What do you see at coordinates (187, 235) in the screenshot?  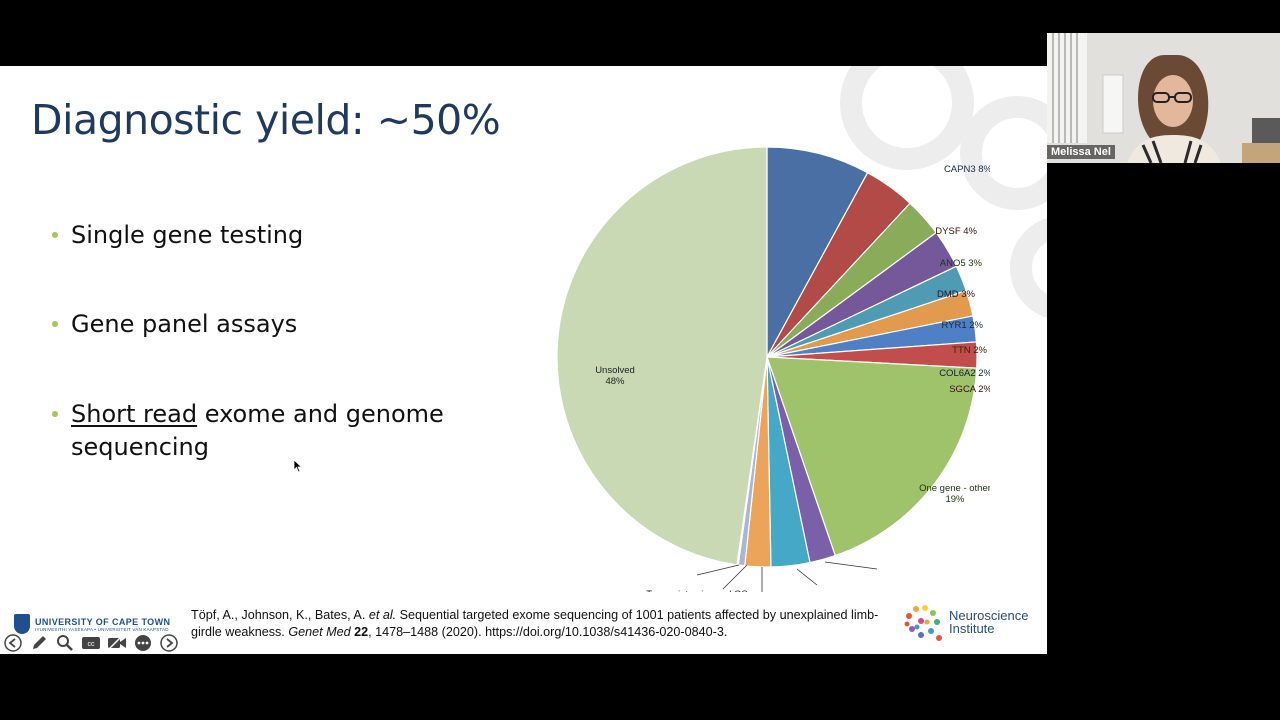 I see `bullet-text: Single gene testing` at bounding box center [187, 235].